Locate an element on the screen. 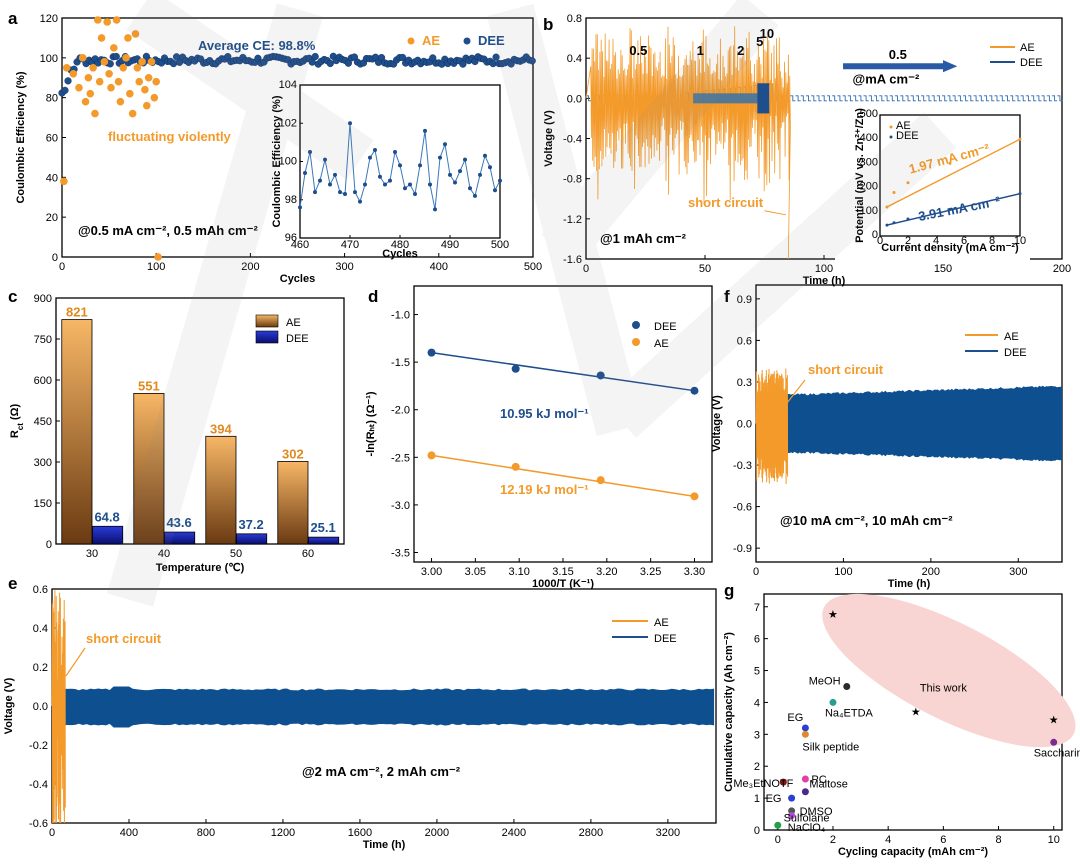 The height and width of the screenshot is (867, 1080). x-axis-label: Cycling capacity (mAh cm⁻²) is located at coordinates (913, 852).